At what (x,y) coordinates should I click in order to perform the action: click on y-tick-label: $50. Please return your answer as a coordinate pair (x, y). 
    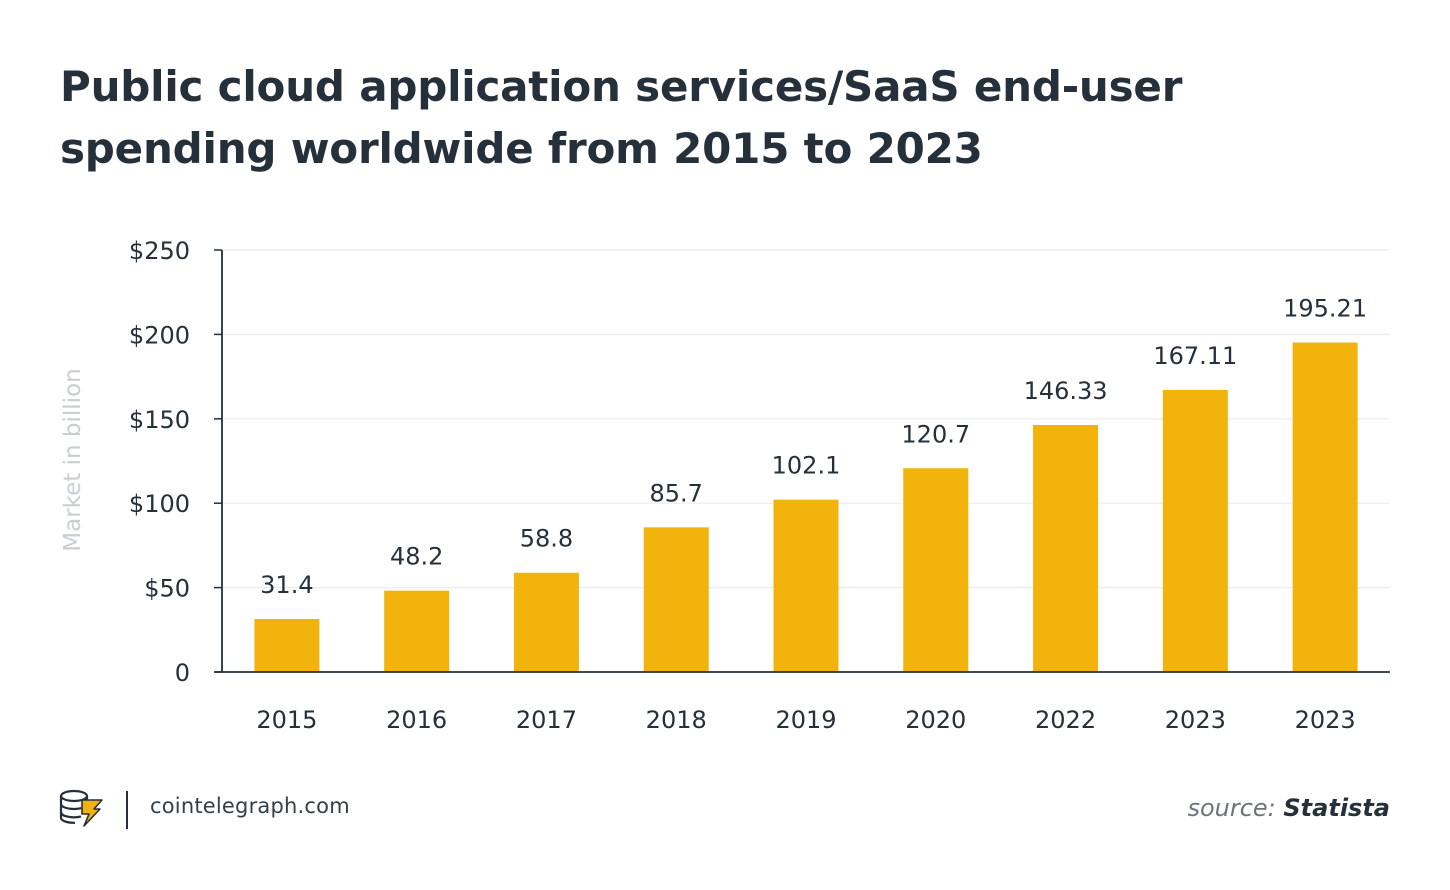
    Looking at the image, I should click on (167, 589).